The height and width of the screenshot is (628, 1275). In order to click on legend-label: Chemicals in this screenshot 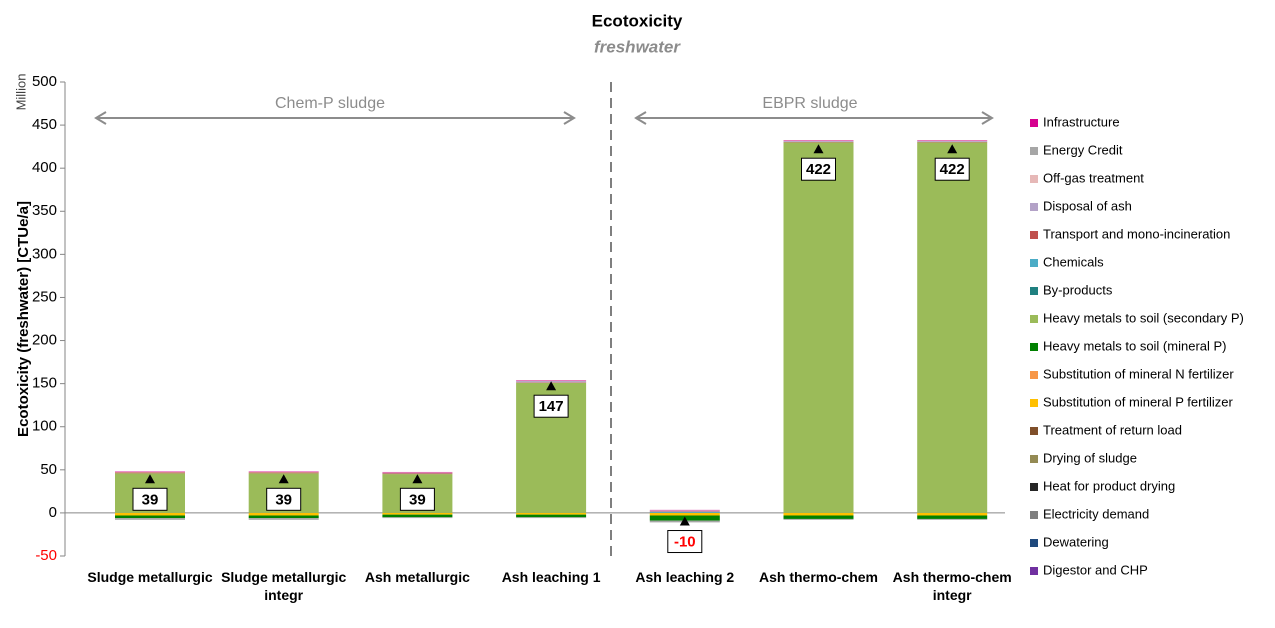, I will do `click(1073, 261)`.